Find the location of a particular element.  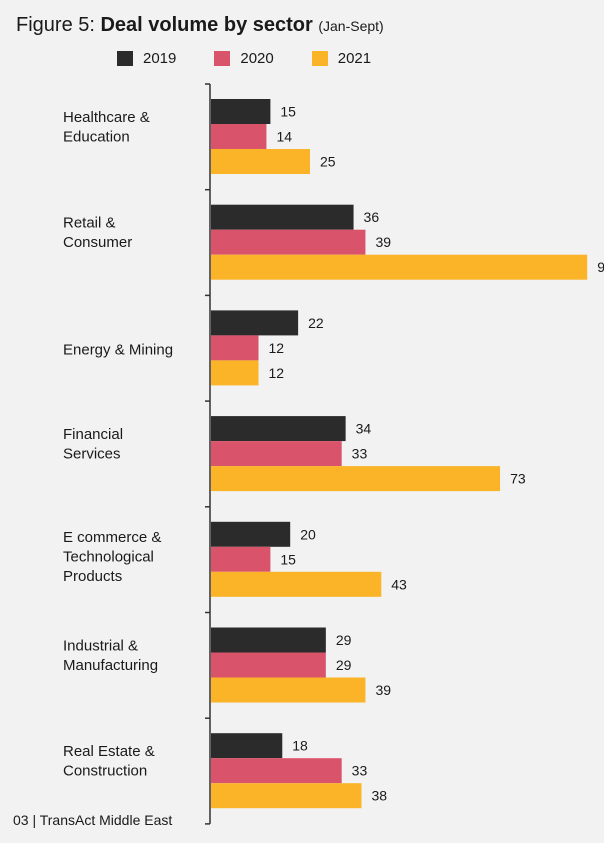

category-label-line: Products is located at coordinates (92, 576).